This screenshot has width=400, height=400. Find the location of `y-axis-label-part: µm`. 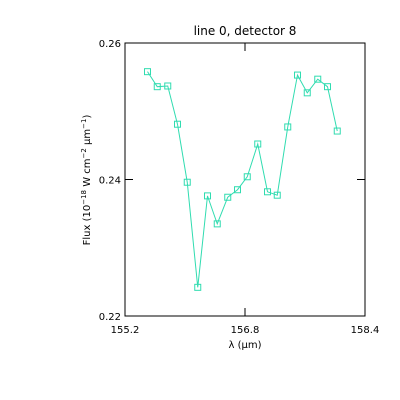

y-axis-label-part: µm is located at coordinates (87, 138).